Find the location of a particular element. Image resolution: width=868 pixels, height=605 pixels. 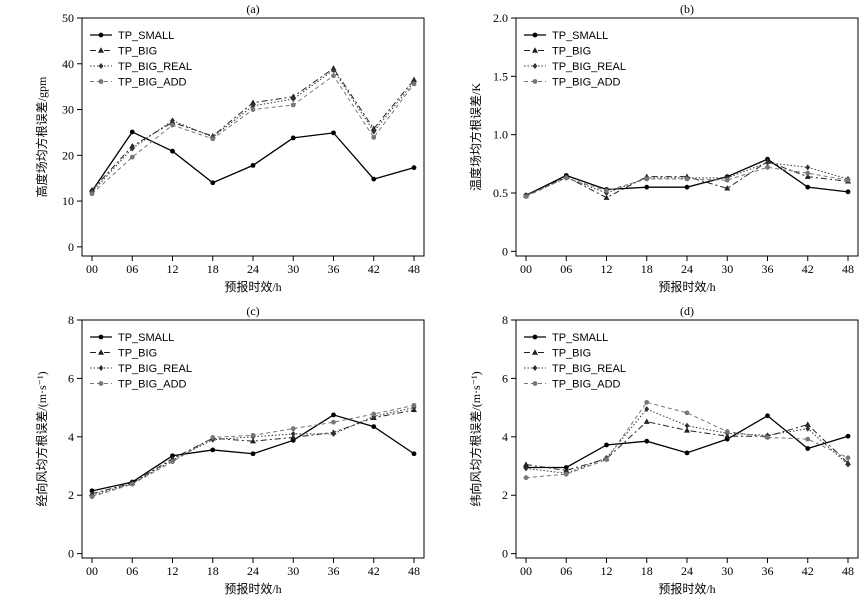

y-tick-label: 30 is located at coordinates (68, 110).